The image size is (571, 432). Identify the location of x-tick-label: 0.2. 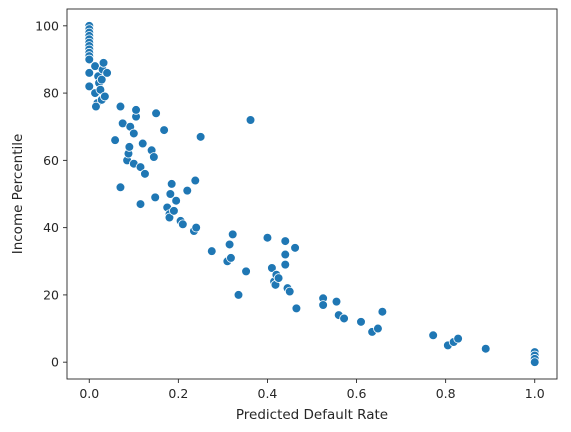
(178, 393).